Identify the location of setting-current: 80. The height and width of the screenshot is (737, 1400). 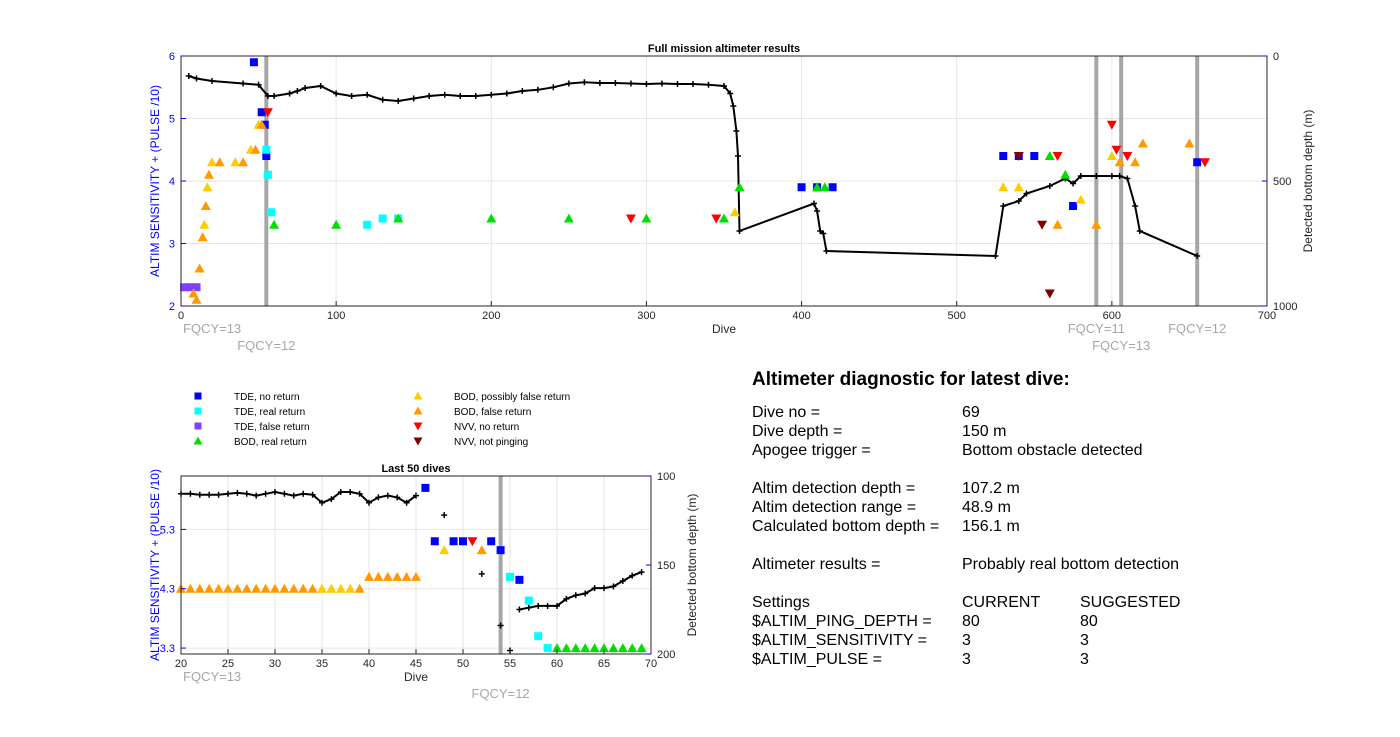
(971, 621).